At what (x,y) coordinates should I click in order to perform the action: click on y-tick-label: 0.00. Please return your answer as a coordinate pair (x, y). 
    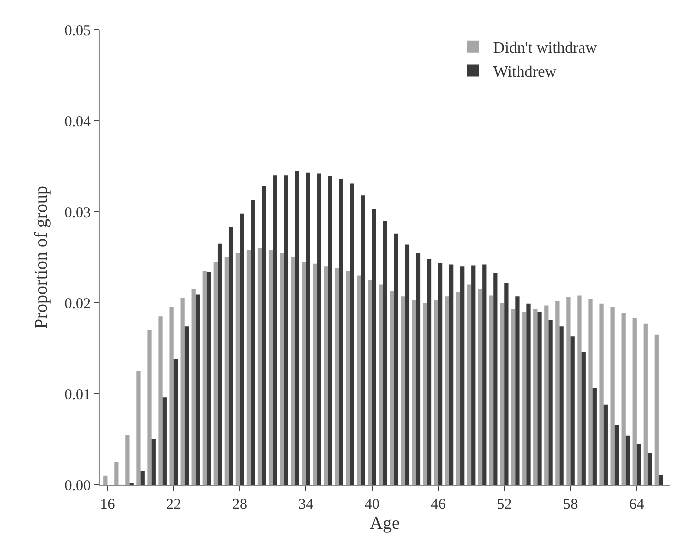
    Looking at the image, I should click on (77, 486).